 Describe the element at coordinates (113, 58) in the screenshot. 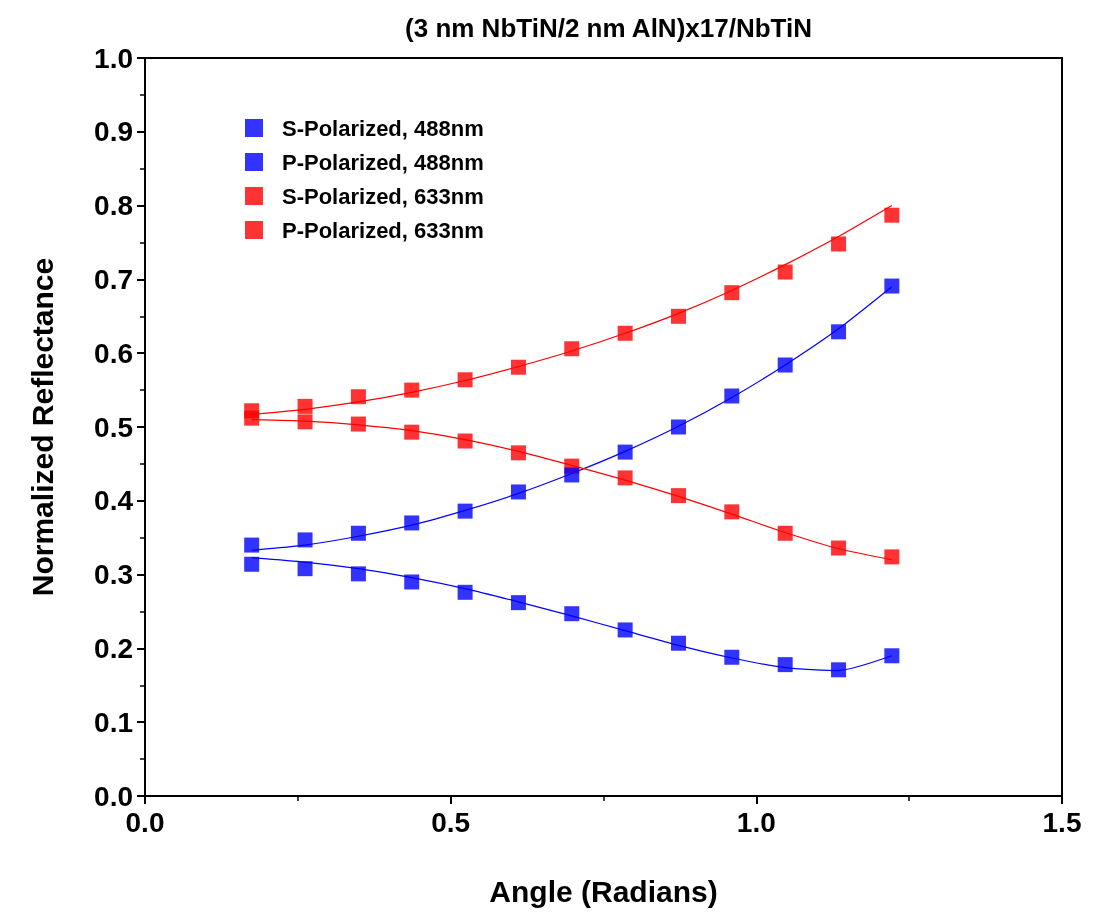

I see `y-tick-label: 1.0` at that location.